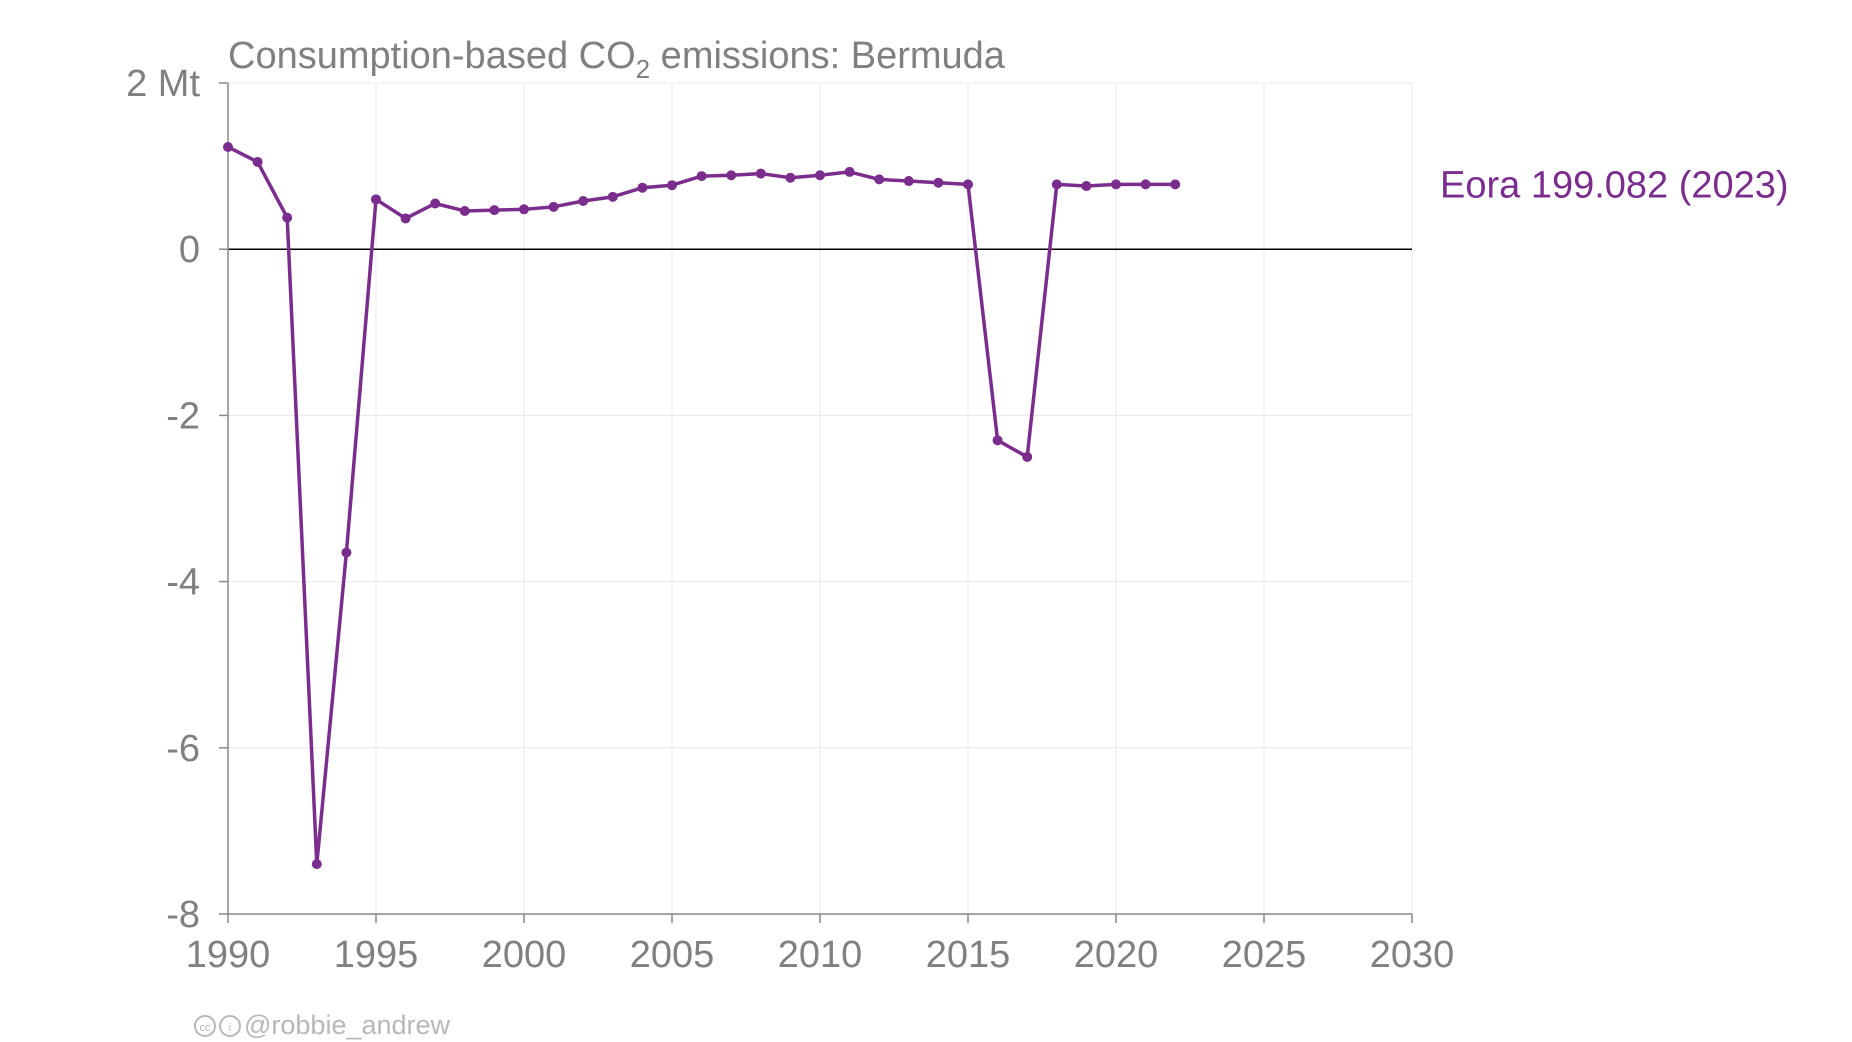 The width and height of the screenshot is (1852, 1042). I want to click on cc-icon: cc, so click(205, 1025).